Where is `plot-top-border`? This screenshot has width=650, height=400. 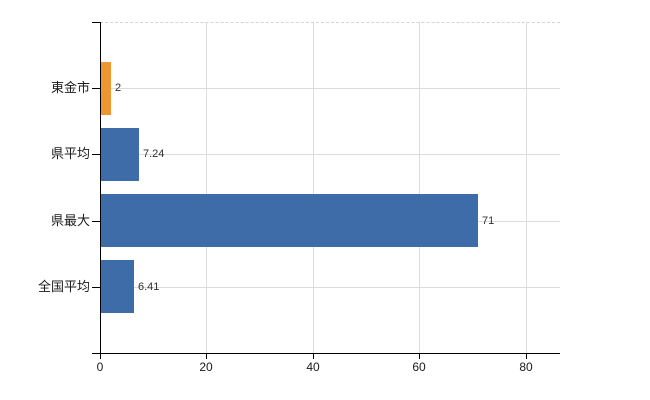 plot-top-border is located at coordinates (330, 22).